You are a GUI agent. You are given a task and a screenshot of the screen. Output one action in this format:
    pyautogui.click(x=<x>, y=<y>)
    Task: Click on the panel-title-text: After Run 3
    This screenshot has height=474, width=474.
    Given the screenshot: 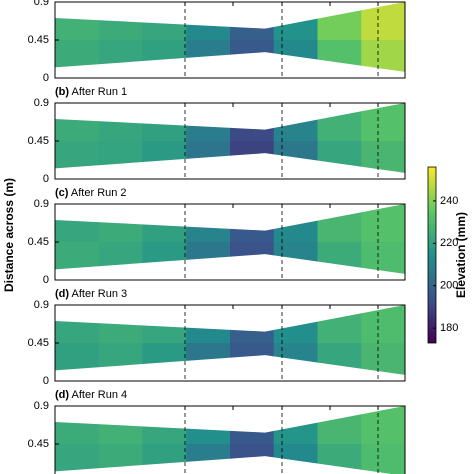 What is the action you would take?
    pyautogui.click(x=100, y=294)
    